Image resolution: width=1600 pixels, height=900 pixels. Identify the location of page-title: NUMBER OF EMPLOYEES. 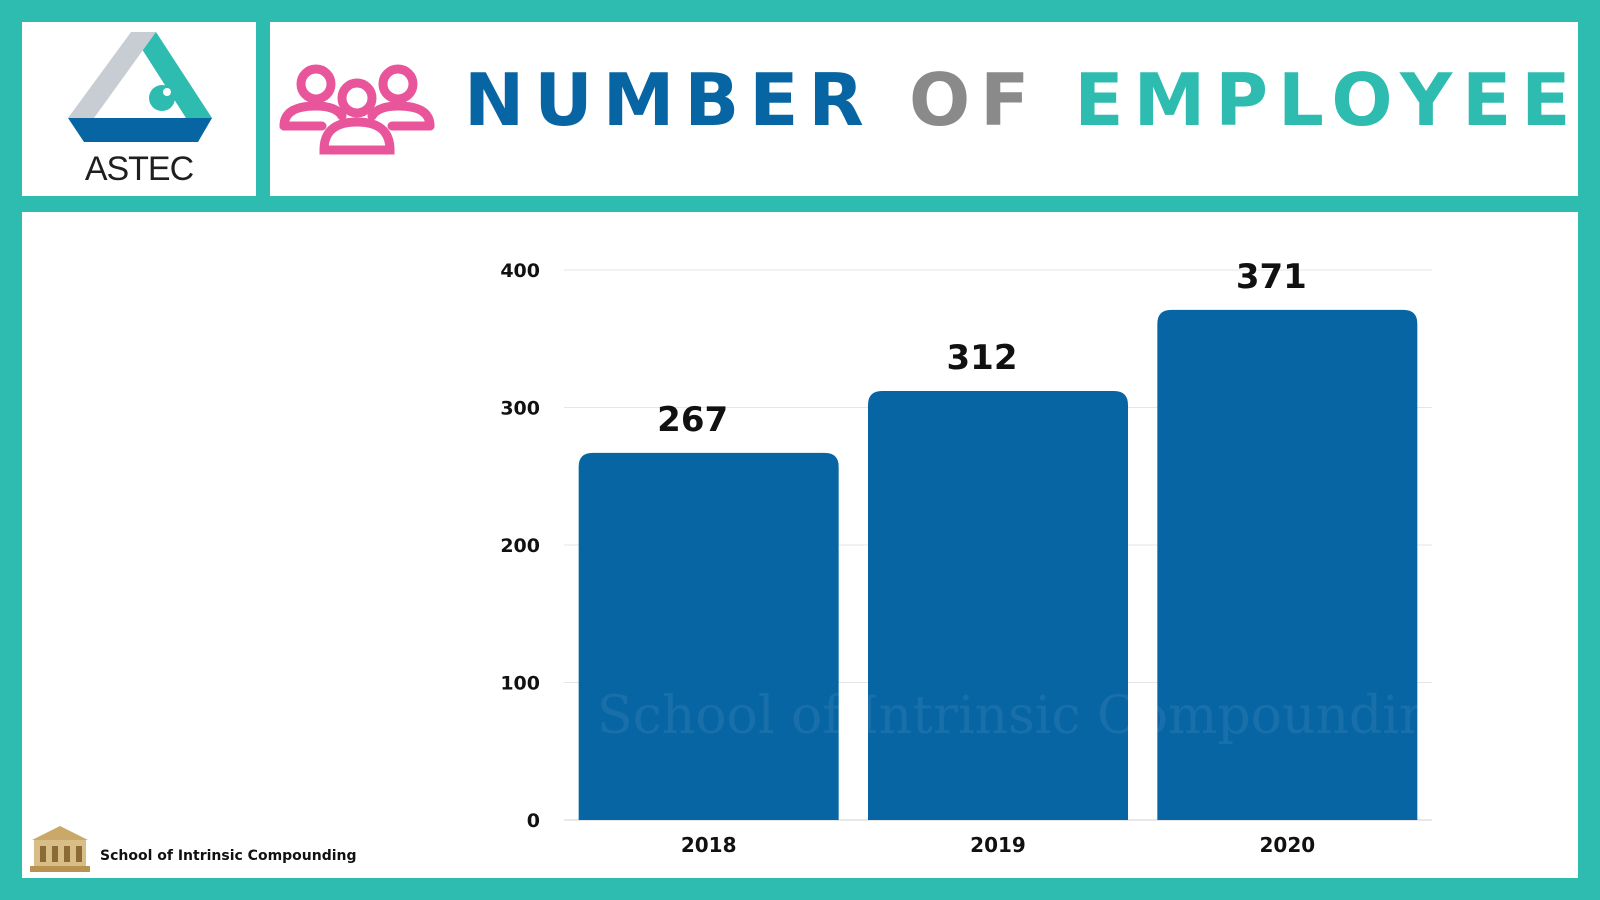
(1032, 100).